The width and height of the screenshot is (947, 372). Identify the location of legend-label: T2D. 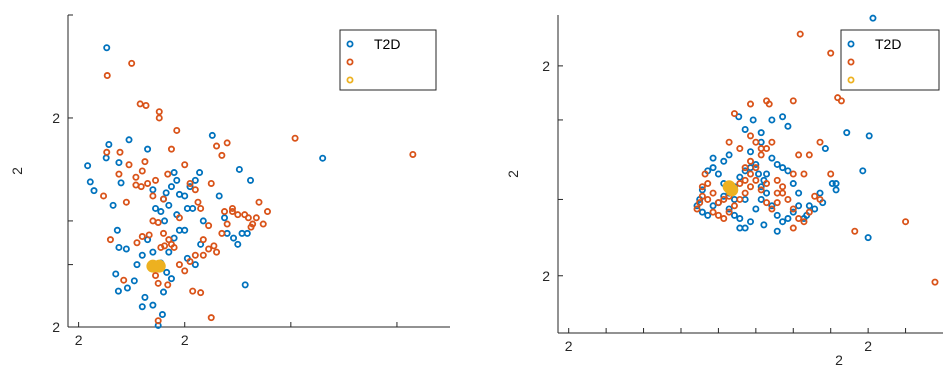
(888, 44).